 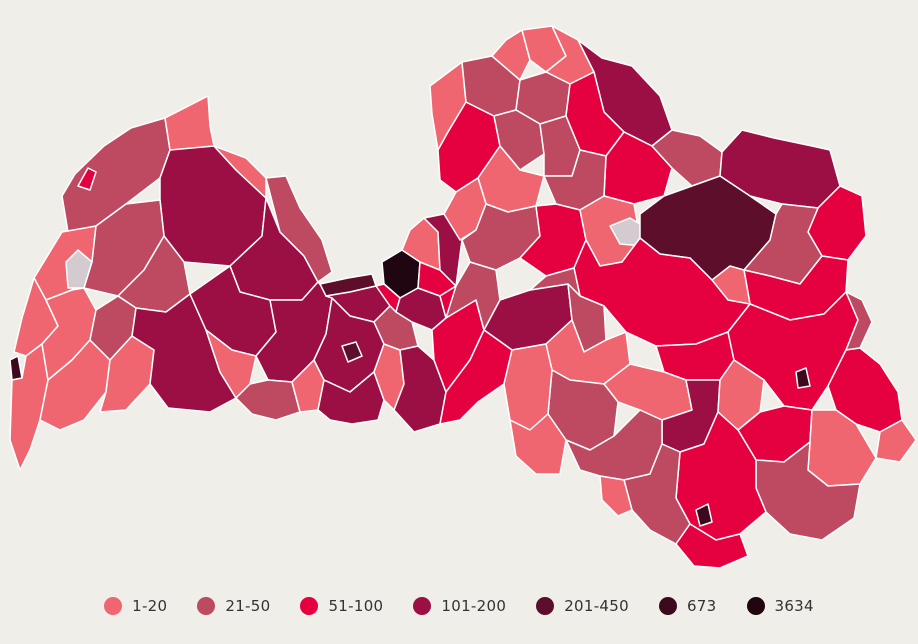 I want to click on legend-label-3: 51-100, so click(x=356, y=606).